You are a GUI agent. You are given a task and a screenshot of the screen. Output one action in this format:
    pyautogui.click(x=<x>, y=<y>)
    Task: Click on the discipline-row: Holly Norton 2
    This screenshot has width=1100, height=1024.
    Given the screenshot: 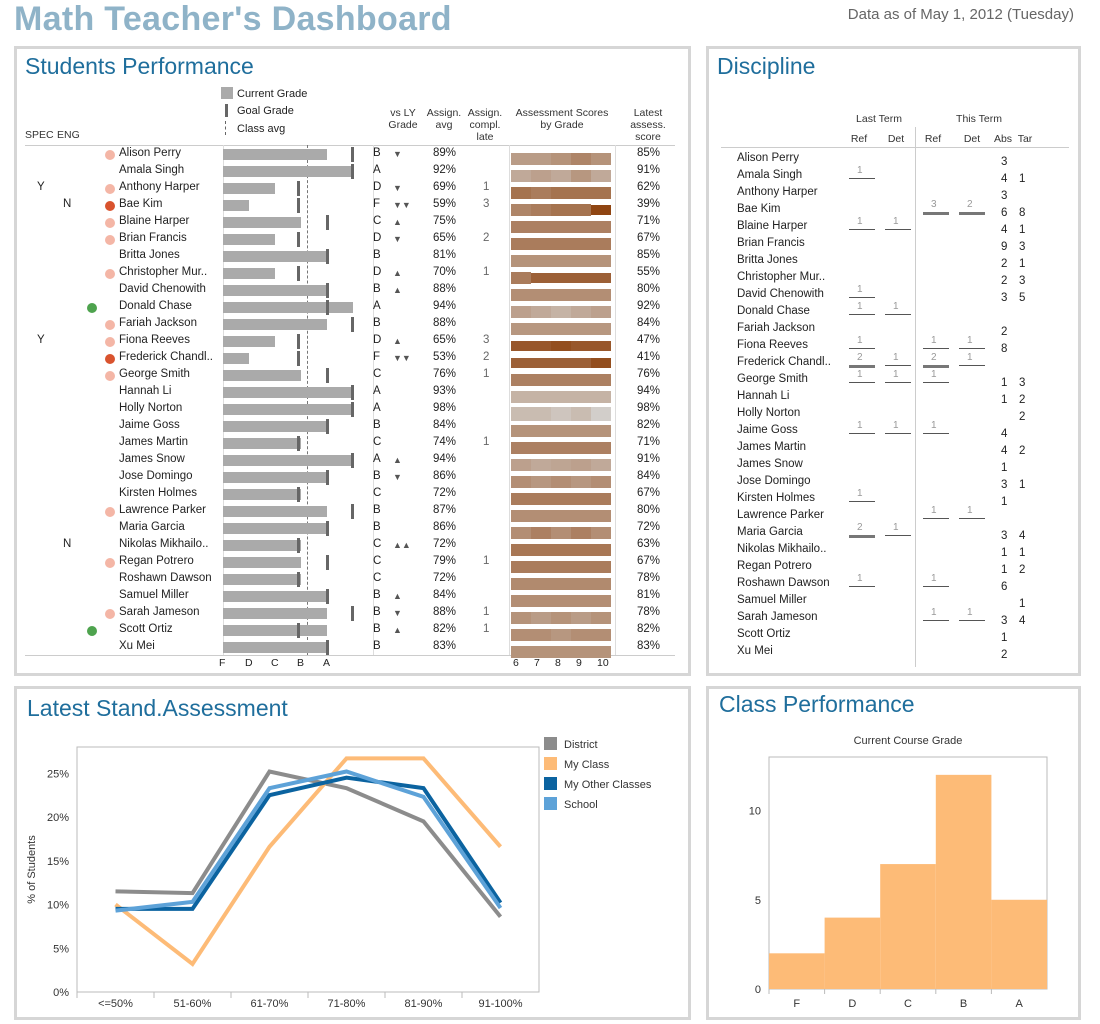 What is the action you would take?
    pyautogui.click(x=894, y=414)
    